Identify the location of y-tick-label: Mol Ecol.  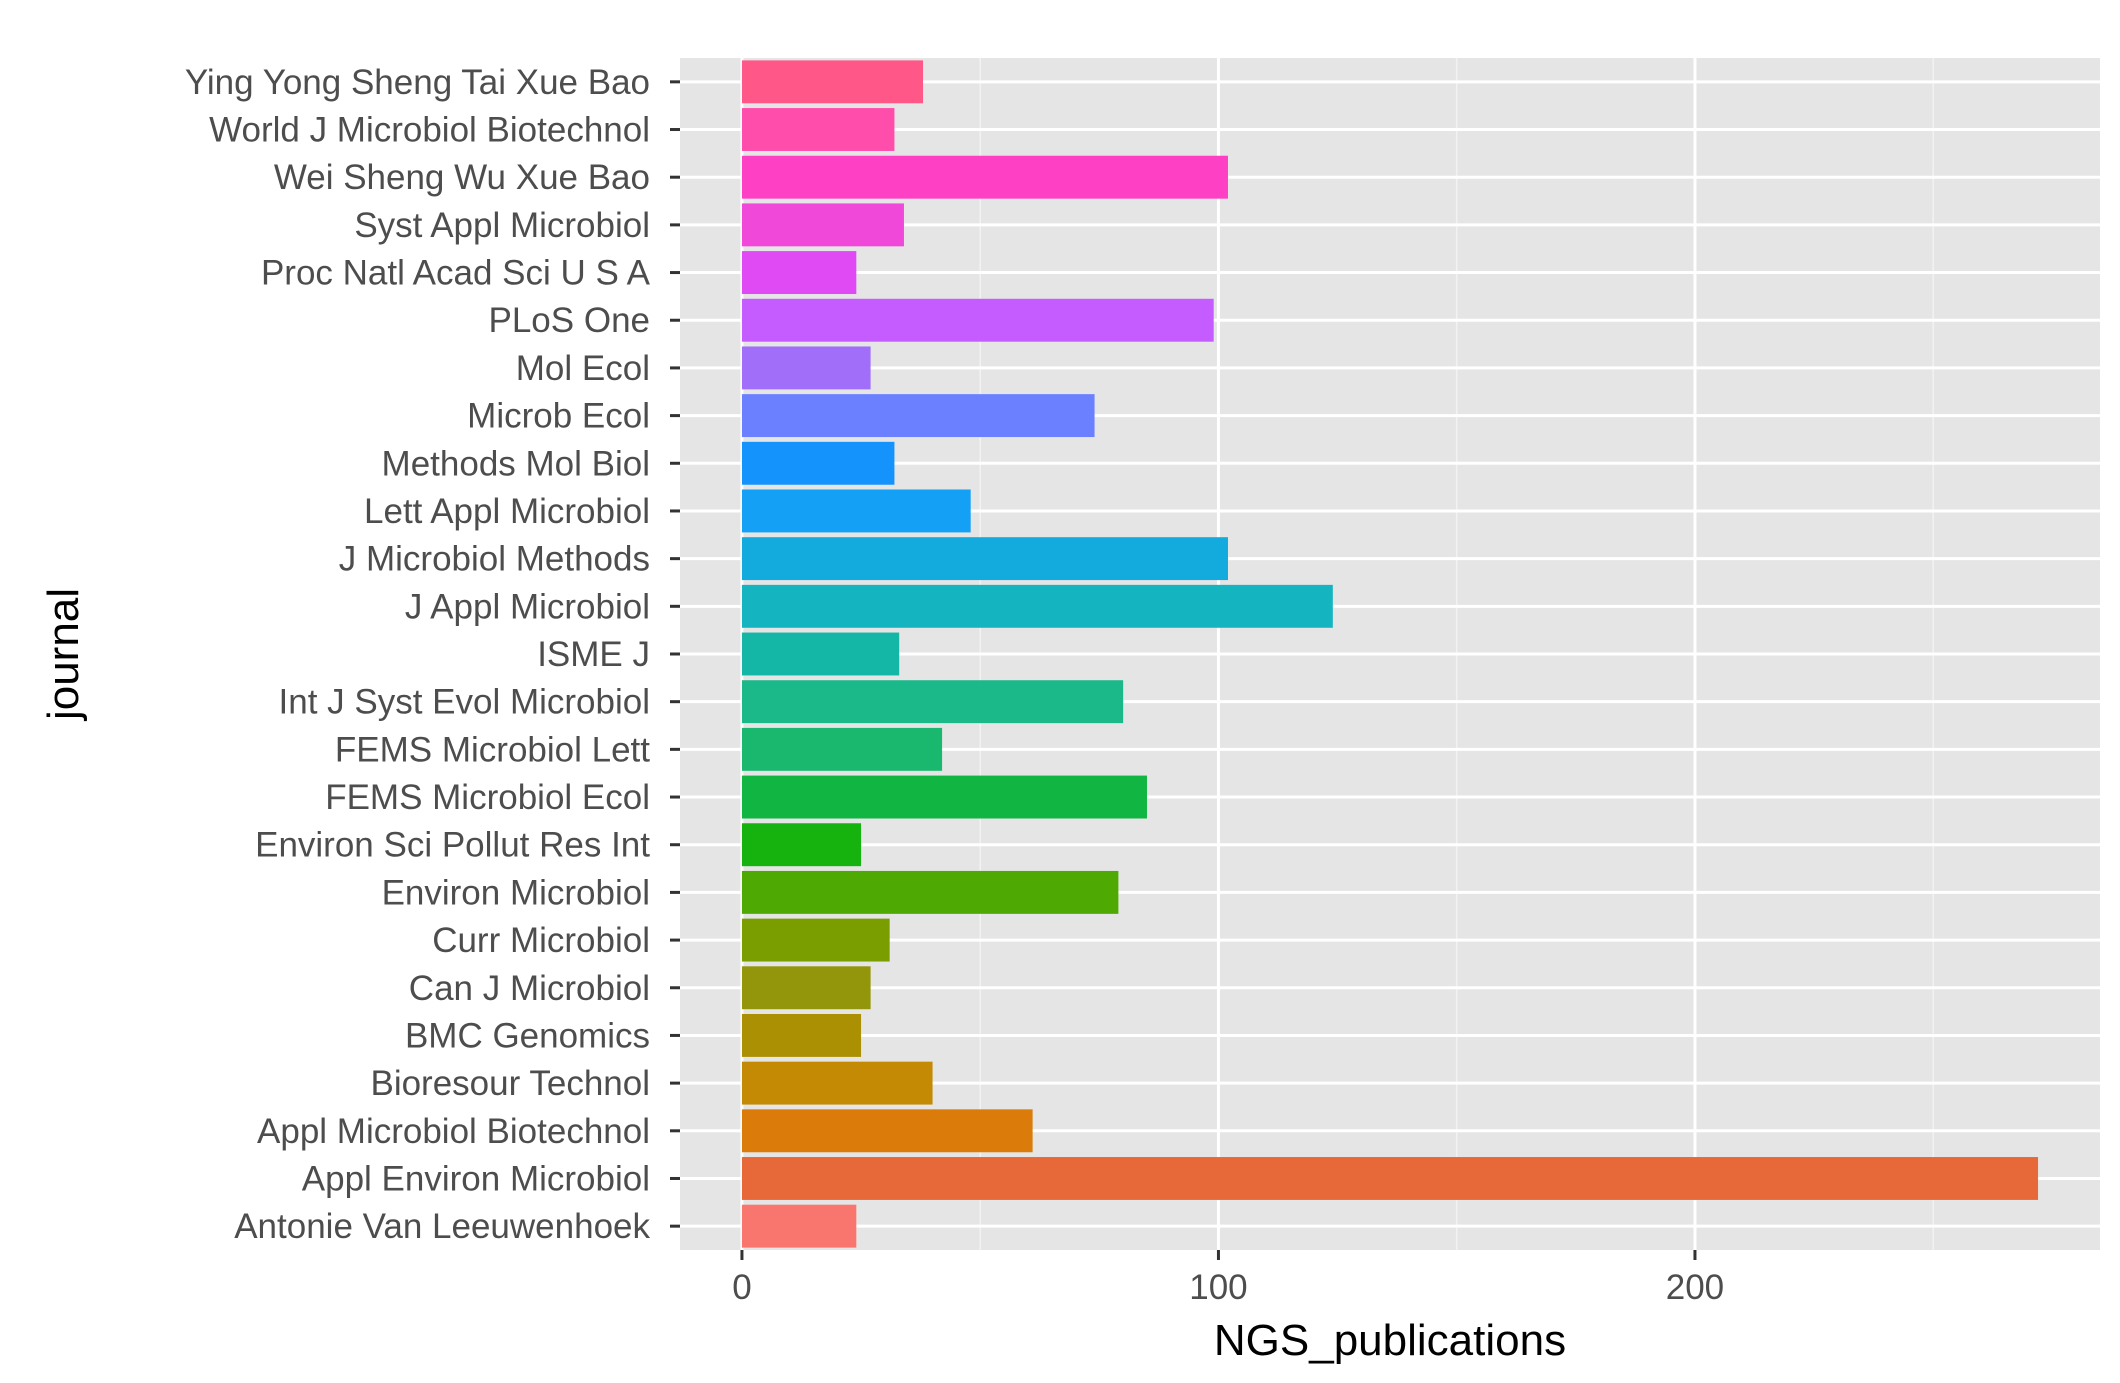
(583, 368).